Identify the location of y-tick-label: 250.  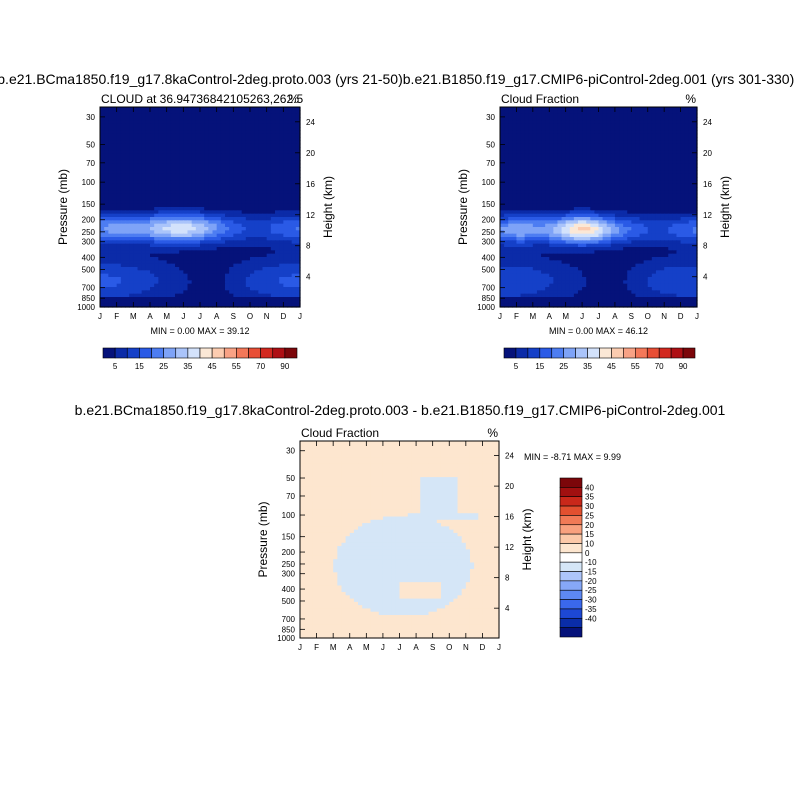
(89, 232).